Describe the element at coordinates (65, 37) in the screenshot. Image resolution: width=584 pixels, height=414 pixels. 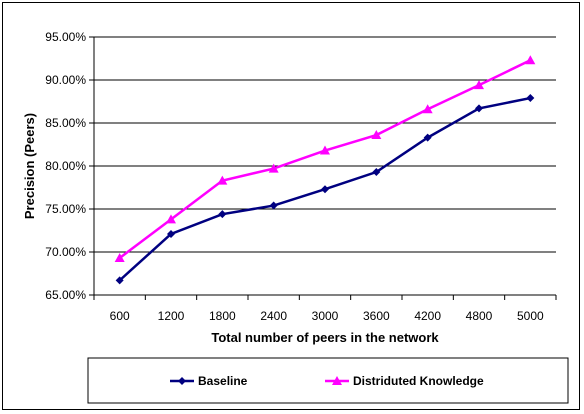
I see `y-tick-label-6: 95.00%` at that location.